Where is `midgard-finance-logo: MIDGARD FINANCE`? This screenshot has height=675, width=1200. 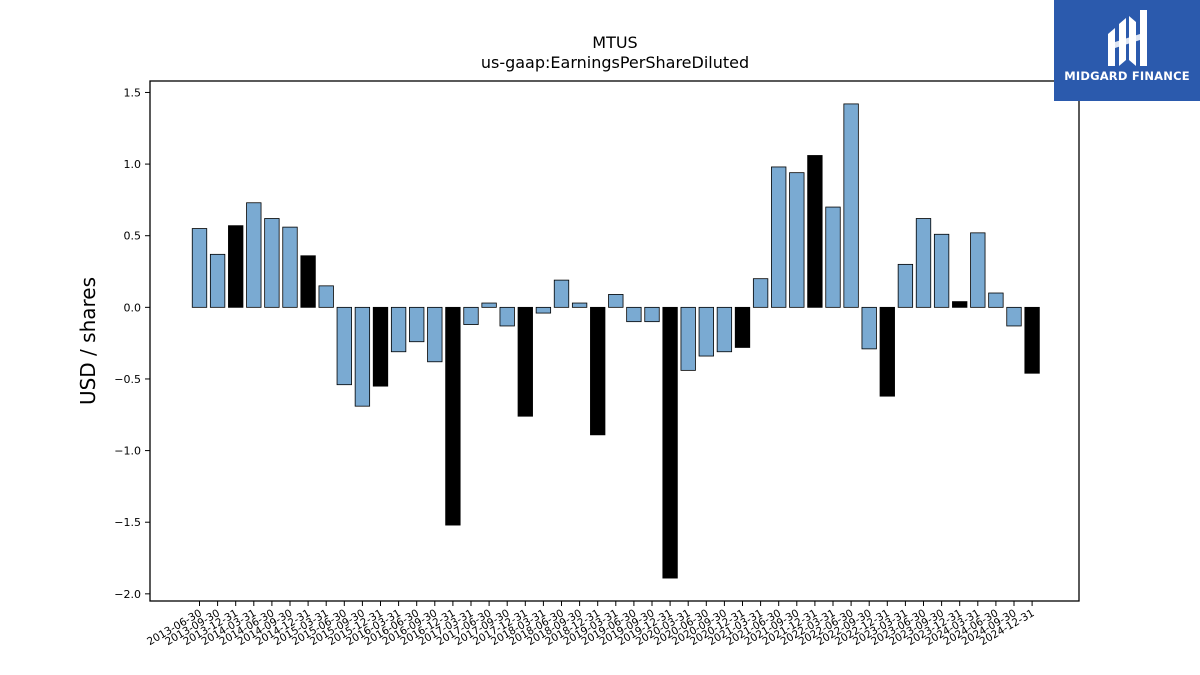
midgard-finance-logo: MIDGARD FINANCE is located at coordinates (1127, 50).